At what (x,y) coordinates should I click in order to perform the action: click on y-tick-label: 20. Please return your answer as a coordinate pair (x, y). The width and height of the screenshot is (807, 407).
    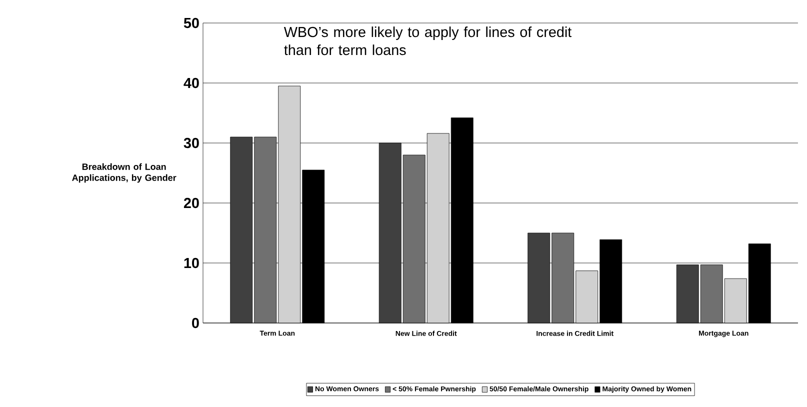
    Looking at the image, I should click on (191, 203).